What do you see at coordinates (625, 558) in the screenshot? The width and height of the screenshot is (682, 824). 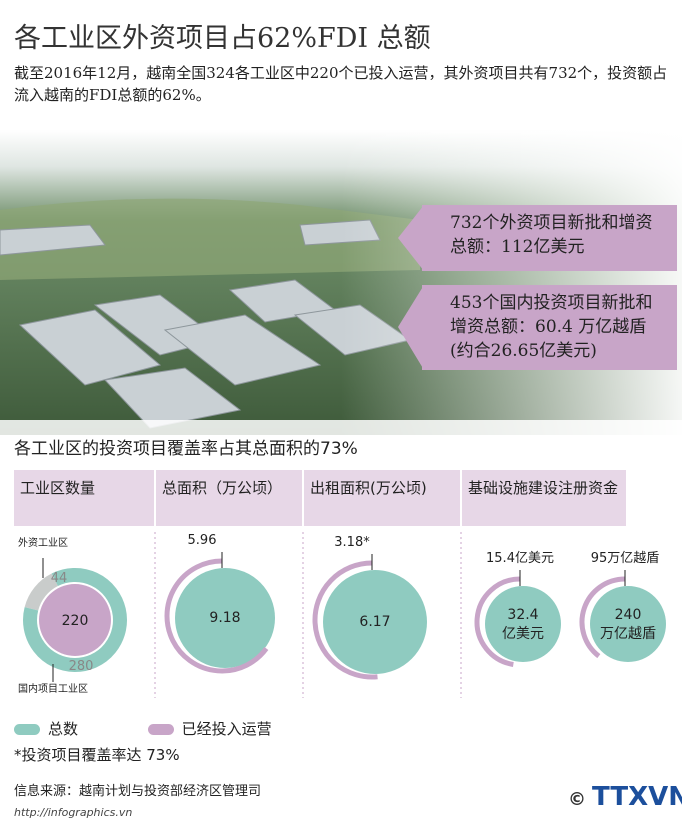 I see `value-label: 95万亿越盾` at bounding box center [625, 558].